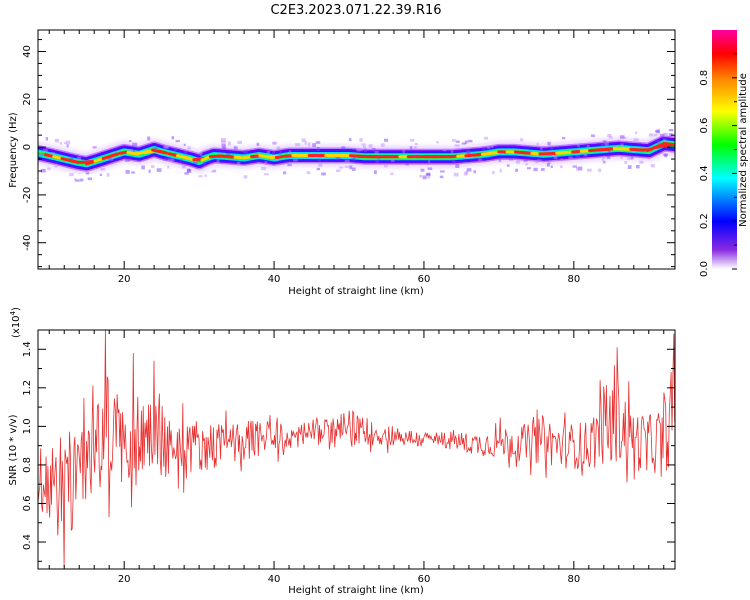 The image size is (750, 600). Describe the element at coordinates (27, 147) in the screenshot. I see `spec-ytick-label: 0` at that location.